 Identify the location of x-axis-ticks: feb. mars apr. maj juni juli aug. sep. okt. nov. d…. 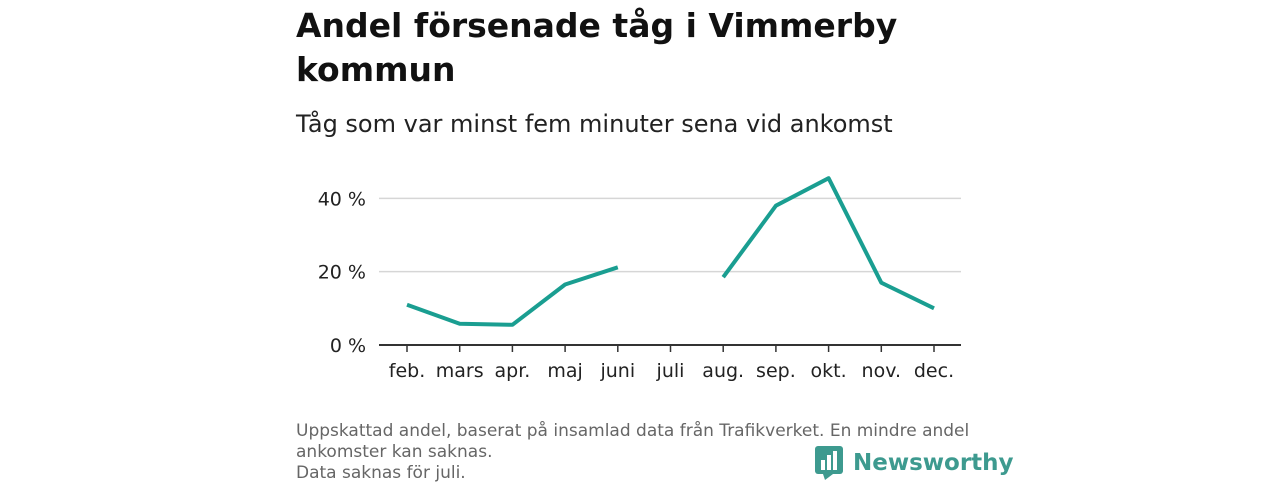
(671, 363).